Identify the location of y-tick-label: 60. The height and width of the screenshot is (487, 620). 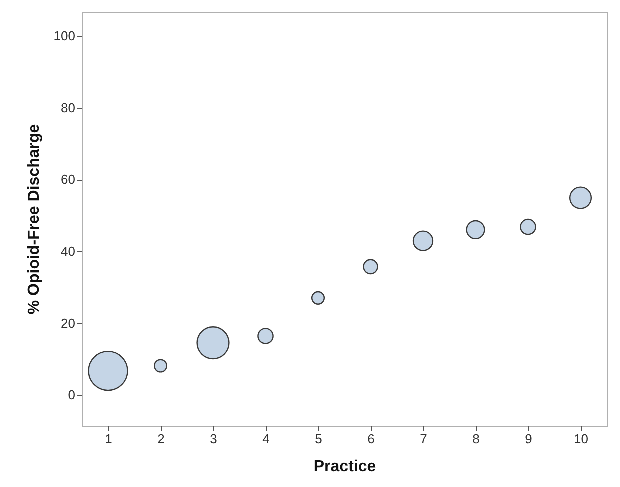
(68, 180).